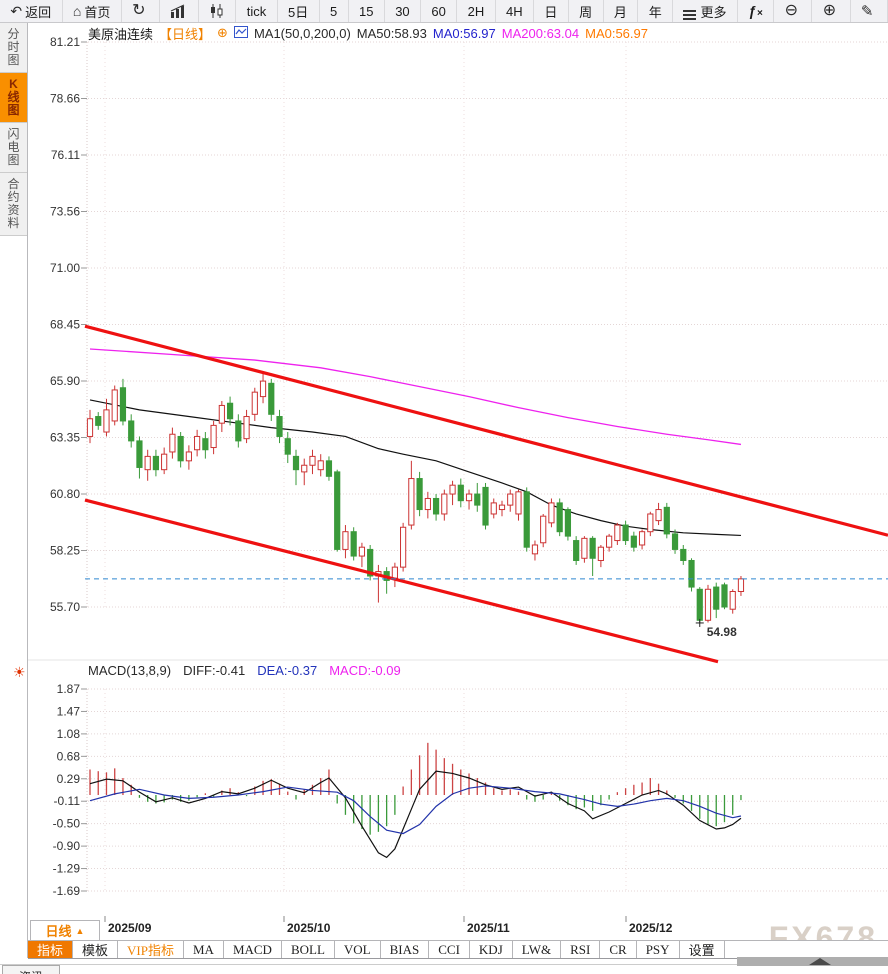  What do you see at coordinates (51, 949) in the screenshot?
I see `tab-指标: 指标` at bounding box center [51, 949].